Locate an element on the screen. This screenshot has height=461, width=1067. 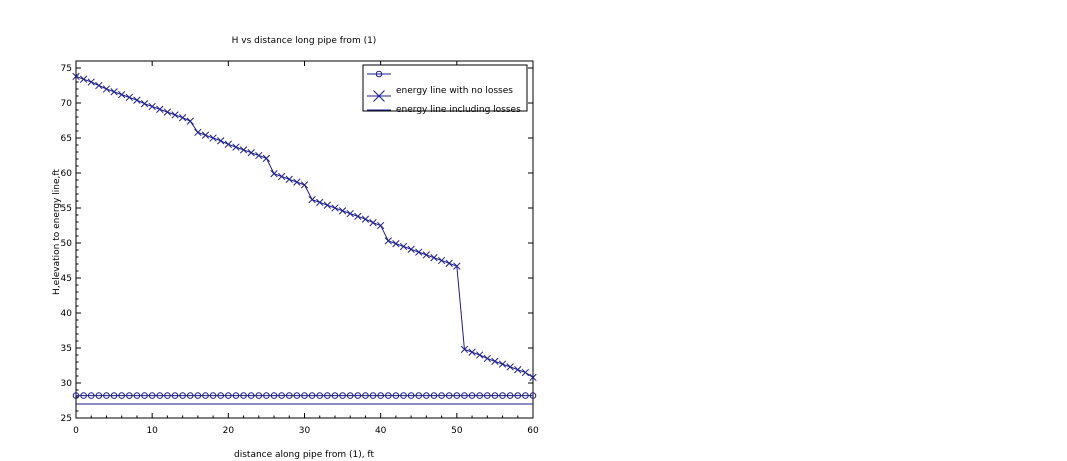
x-tick-label: 30 is located at coordinates (305, 431).